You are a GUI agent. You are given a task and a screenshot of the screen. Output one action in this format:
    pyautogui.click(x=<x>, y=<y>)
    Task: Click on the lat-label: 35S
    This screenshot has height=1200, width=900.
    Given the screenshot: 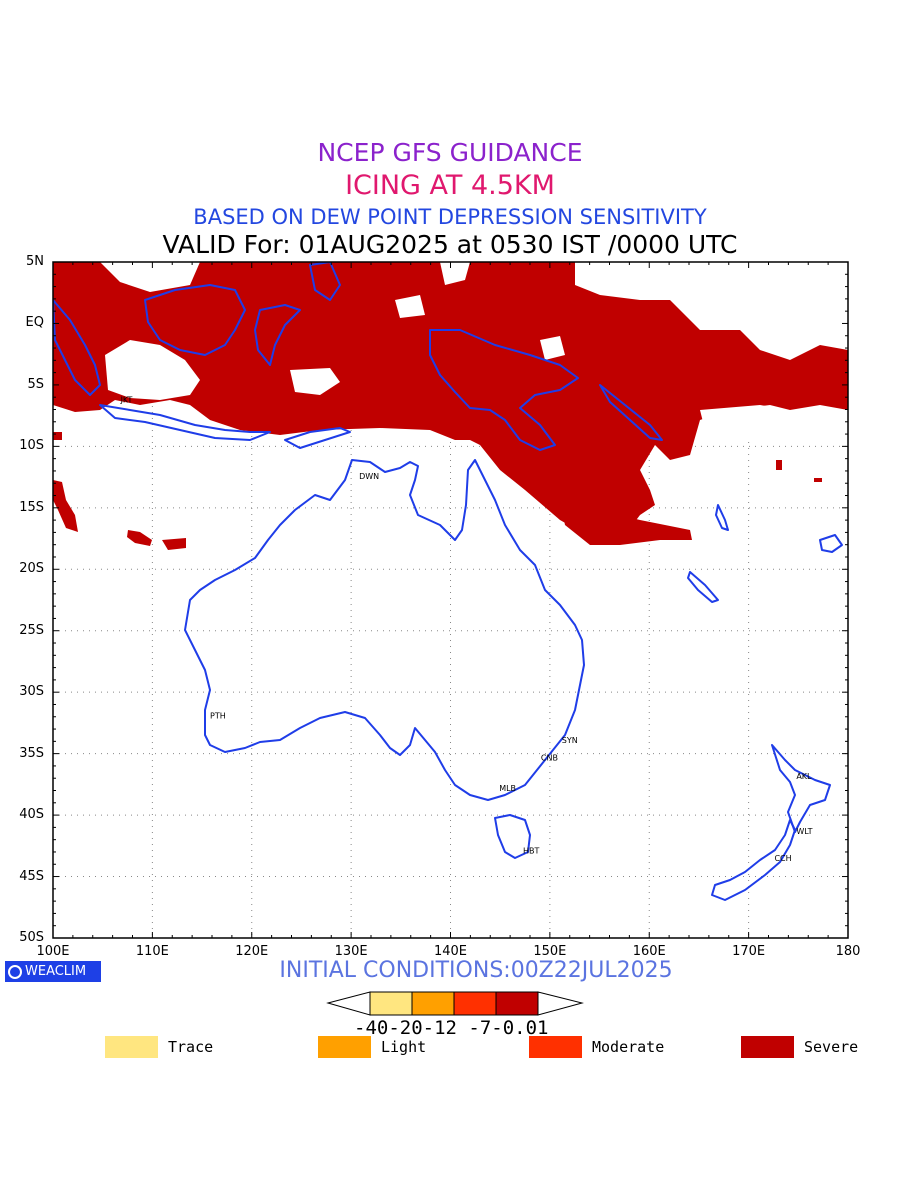 What is the action you would take?
    pyautogui.click(x=31, y=753)
    